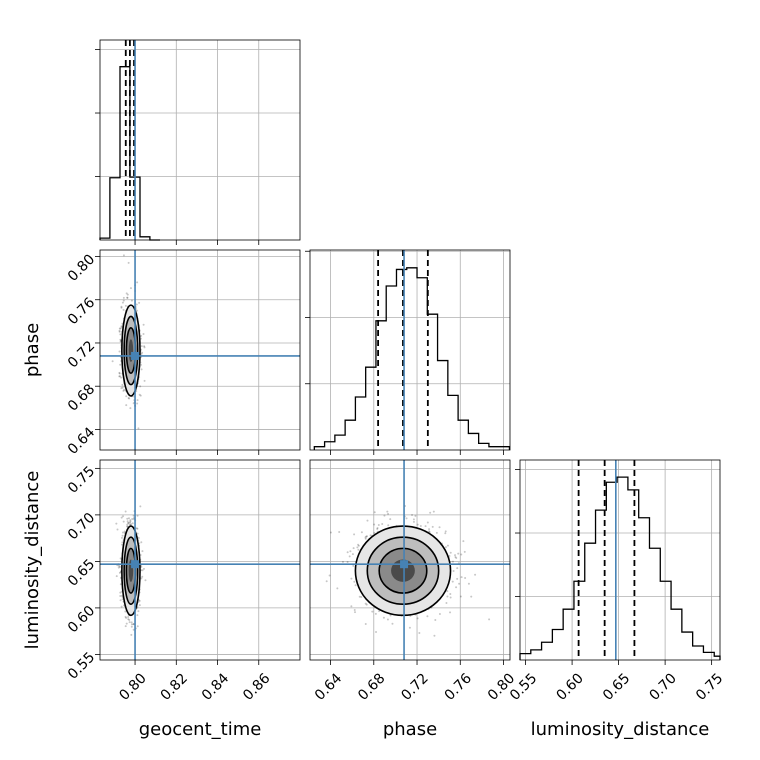  What do you see at coordinates (132, 686) in the screenshot?
I see `x-tick-label: 0.80` at bounding box center [132, 686].